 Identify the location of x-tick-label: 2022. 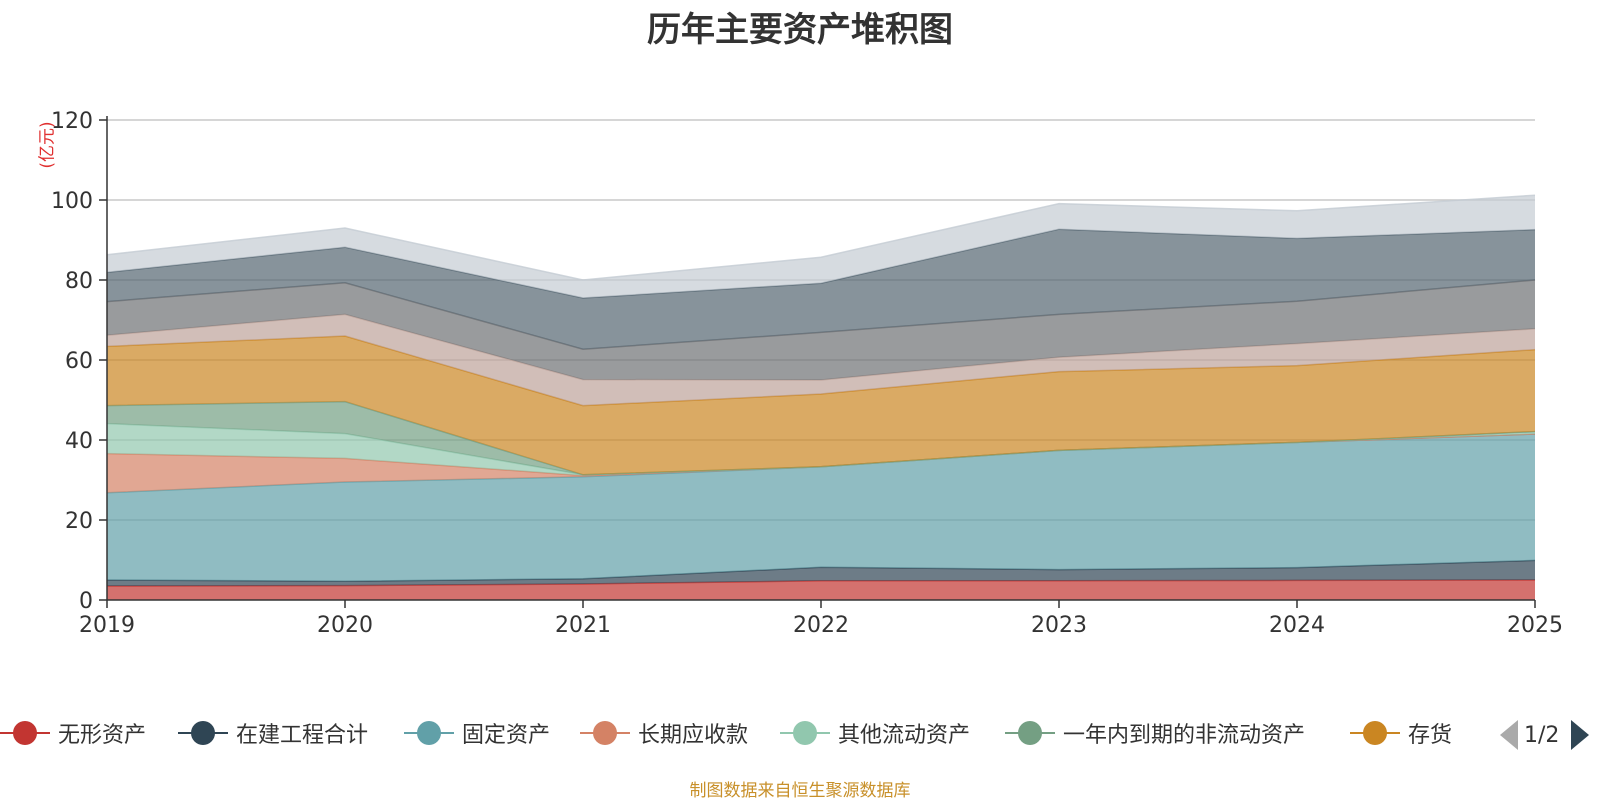
(821, 625).